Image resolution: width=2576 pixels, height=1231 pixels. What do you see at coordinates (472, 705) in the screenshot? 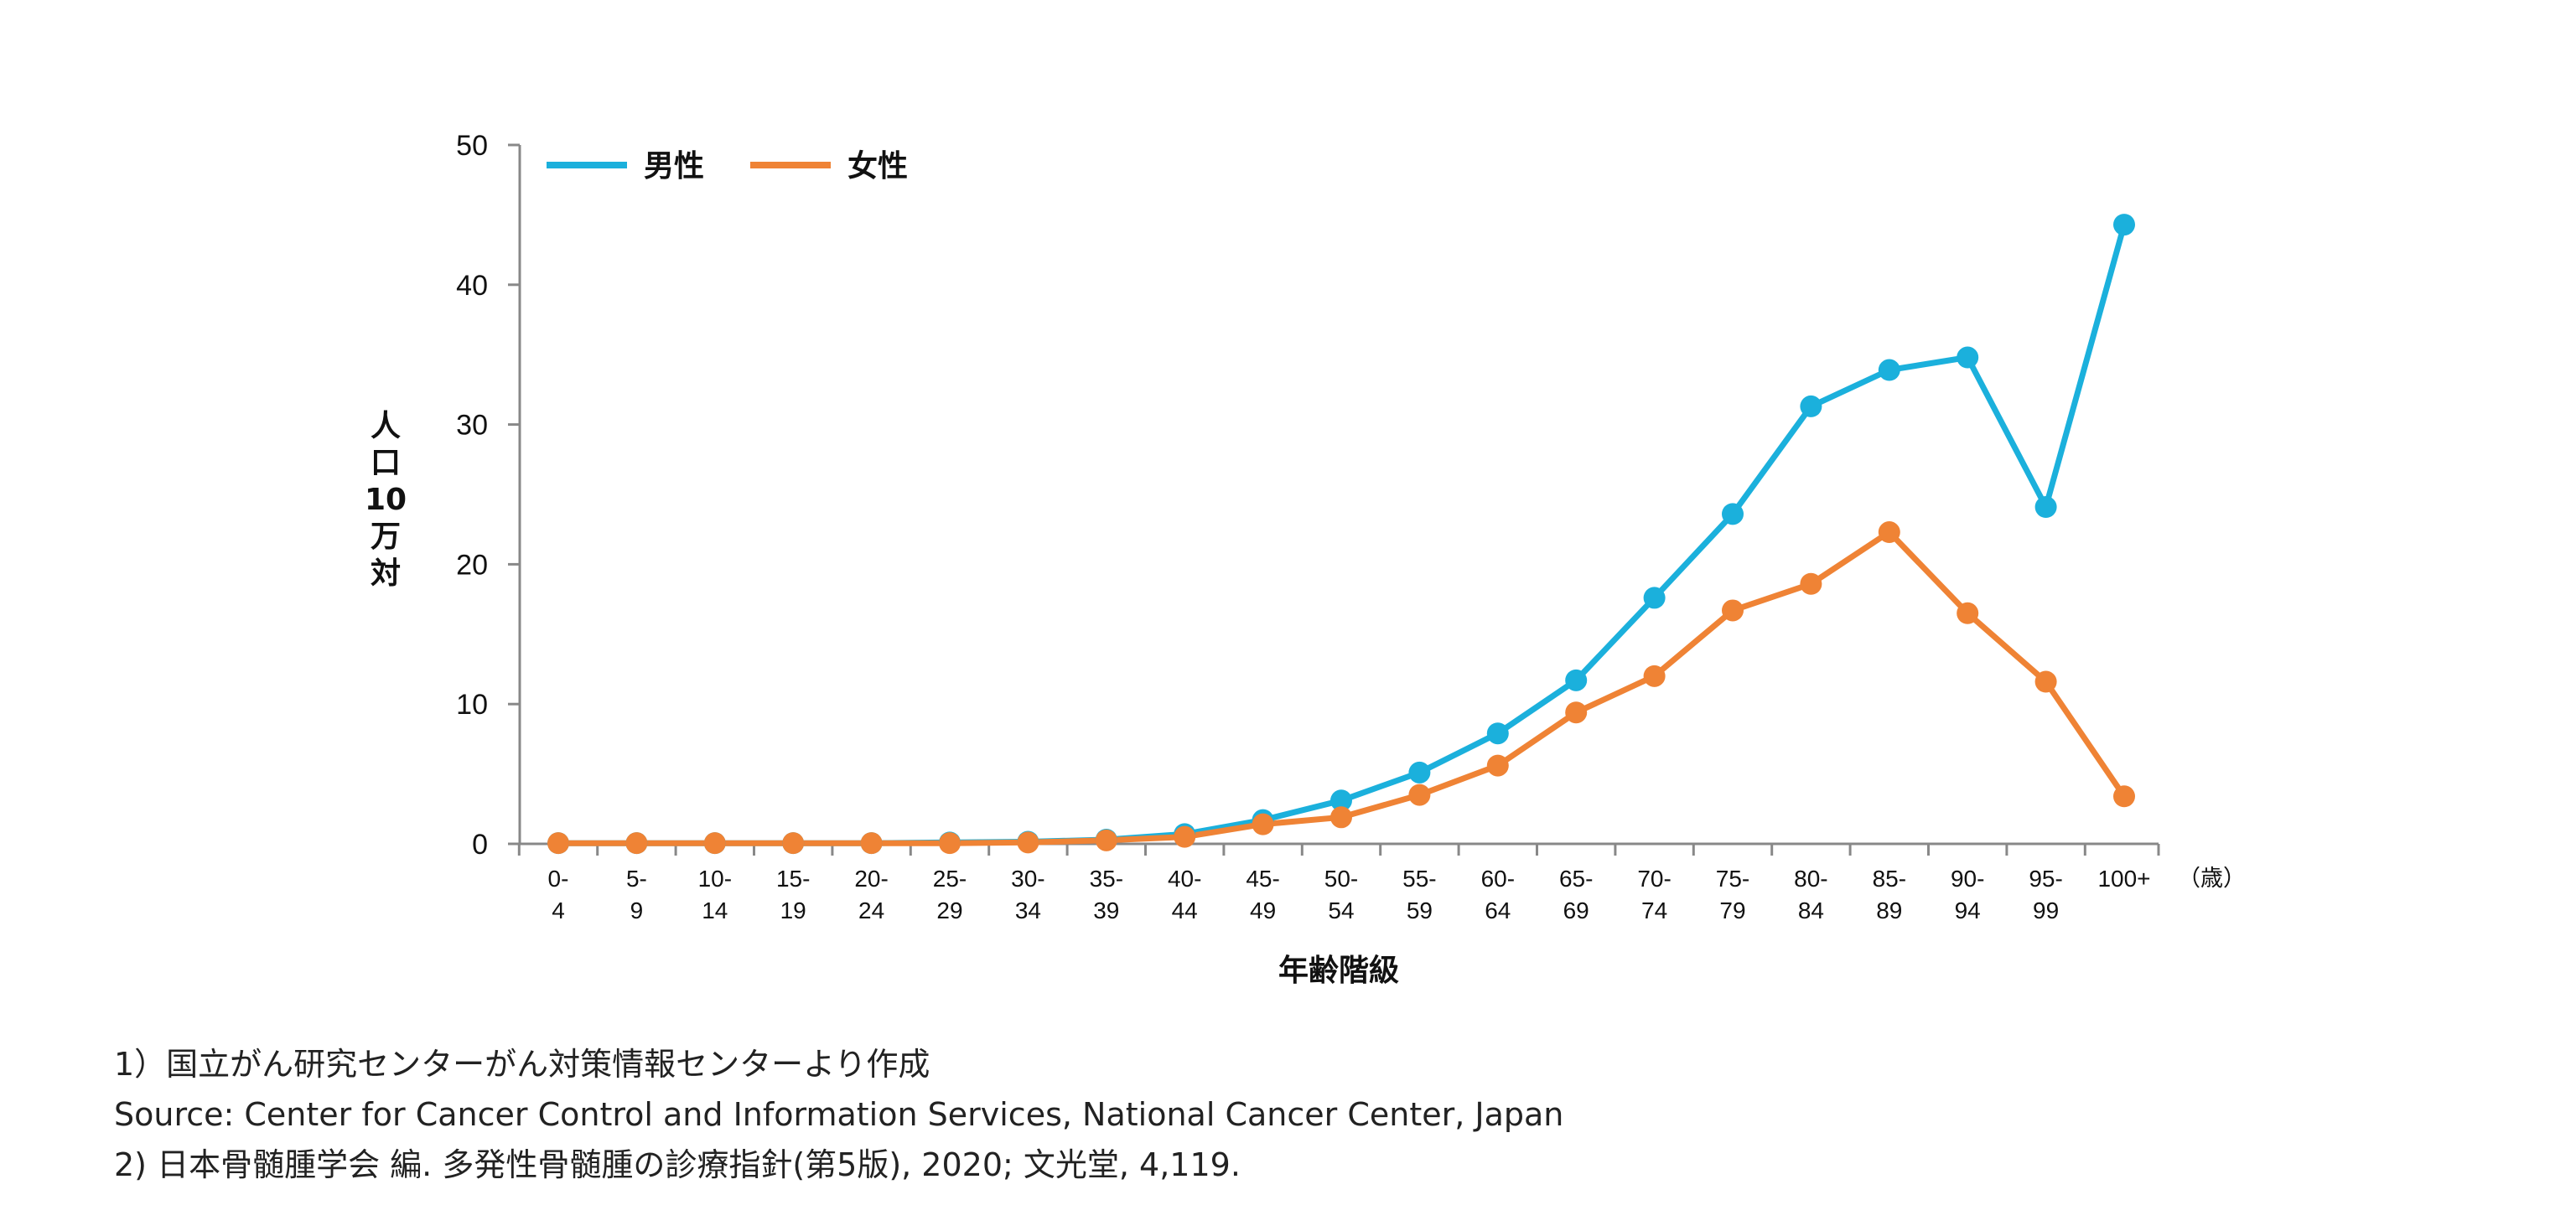
I see `y-tick-label: 10` at bounding box center [472, 705].